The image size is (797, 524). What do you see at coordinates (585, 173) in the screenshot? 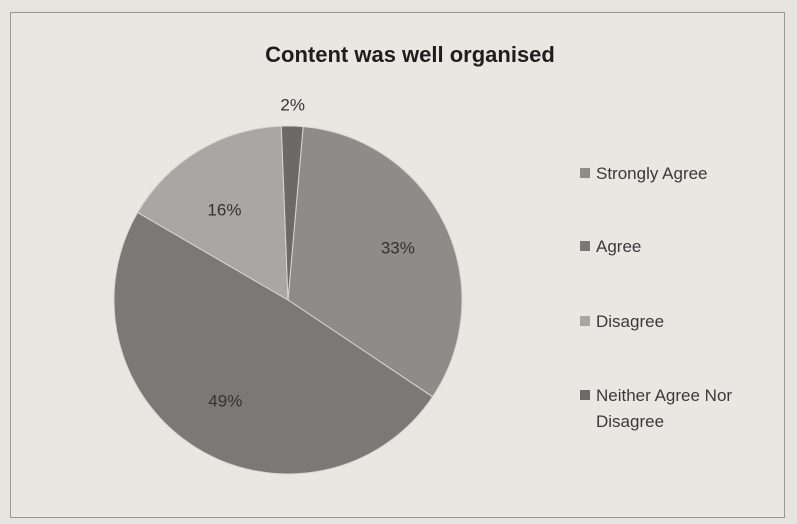
I see `legend-swatch-strongly-agree` at bounding box center [585, 173].